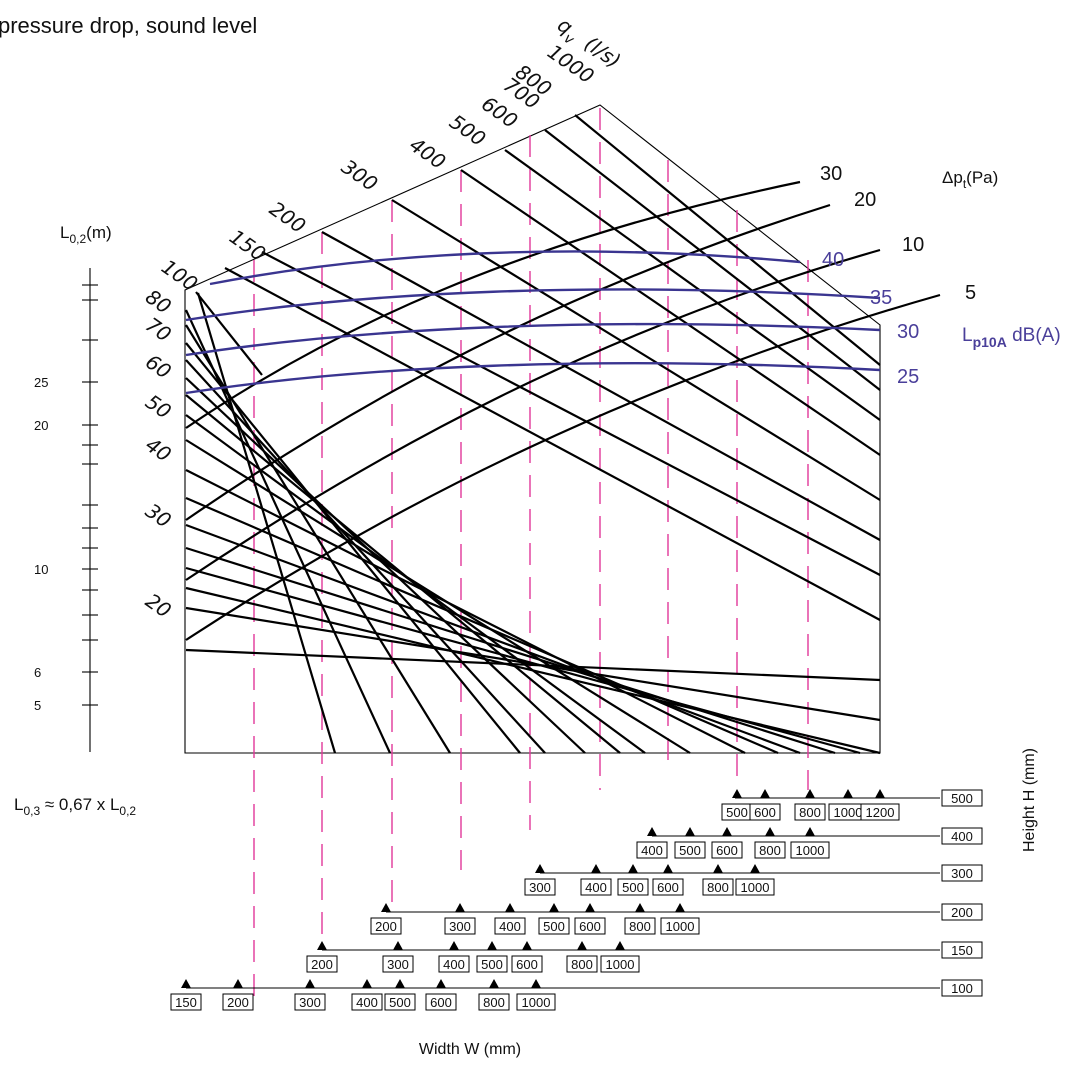 Image resolution: width=1090 pixels, height=1066 pixels. Describe the element at coordinates (158, 449) in the screenshot. I see `throw-diagonal-tick-label: 40` at that location.